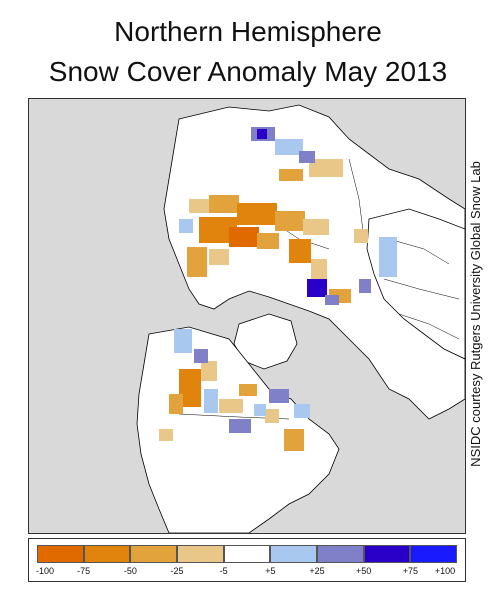 This screenshot has height=602, width=496. Describe the element at coordinates (45, 571) in the screenshot. I see `legend-tick-label: -100` at that location.